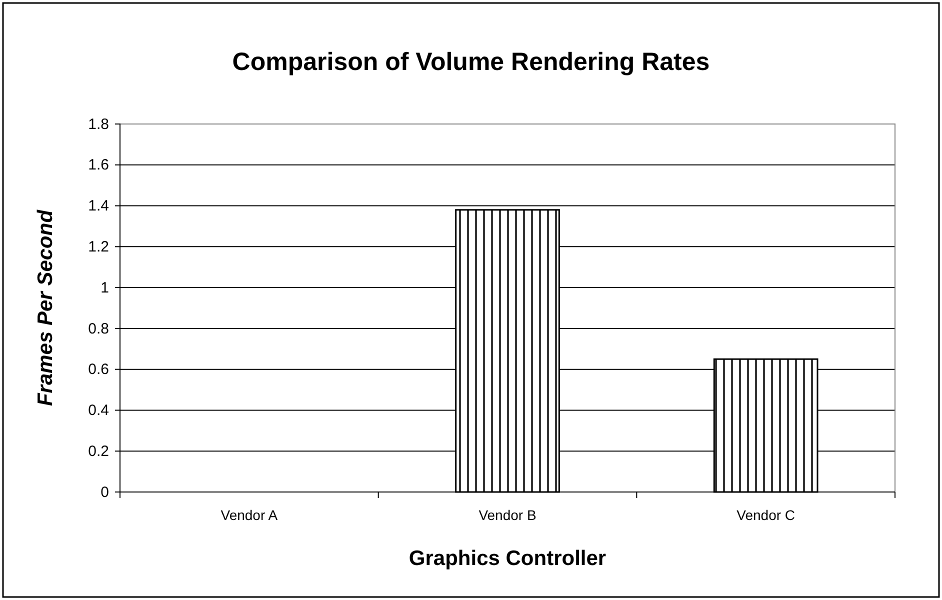 The image size is (942, 600). I want to click on y-tick-label: 1.6, so click(98, 165).